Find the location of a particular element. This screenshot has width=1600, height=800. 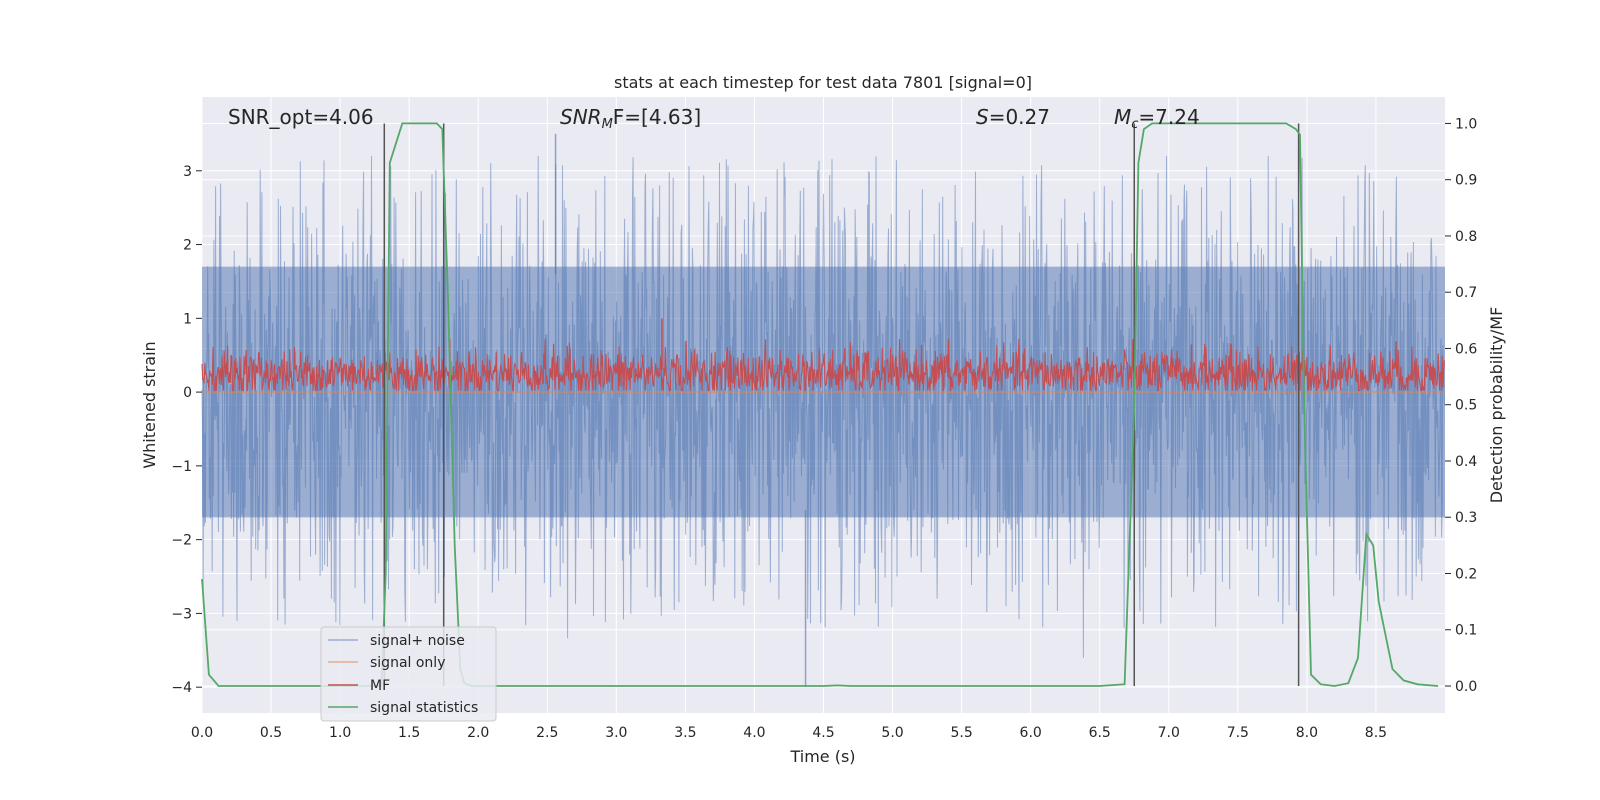

s-label: S is located at coordinates (982, 117).